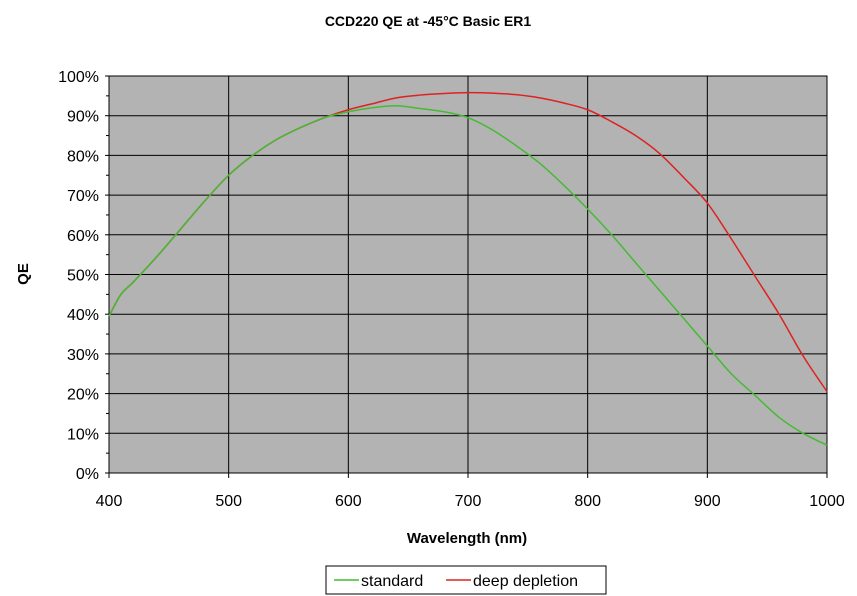 The width and height of the screenshot is (857, 596). What do you see at coordinates (470, 491) in the screenshot?
I see `x-axis: 400 500 600 700 800 900 1000` at bounding box center [470, 491].